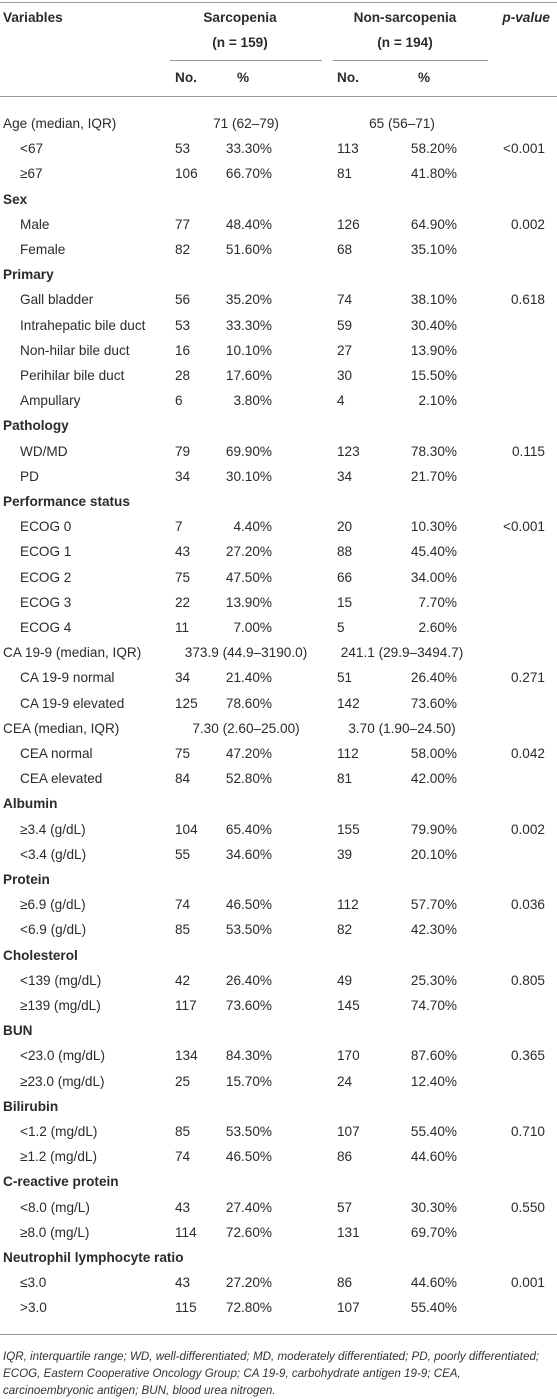 This screenshot has width=557, height=1399. I want to click on cell: 68, so click(345, 249).